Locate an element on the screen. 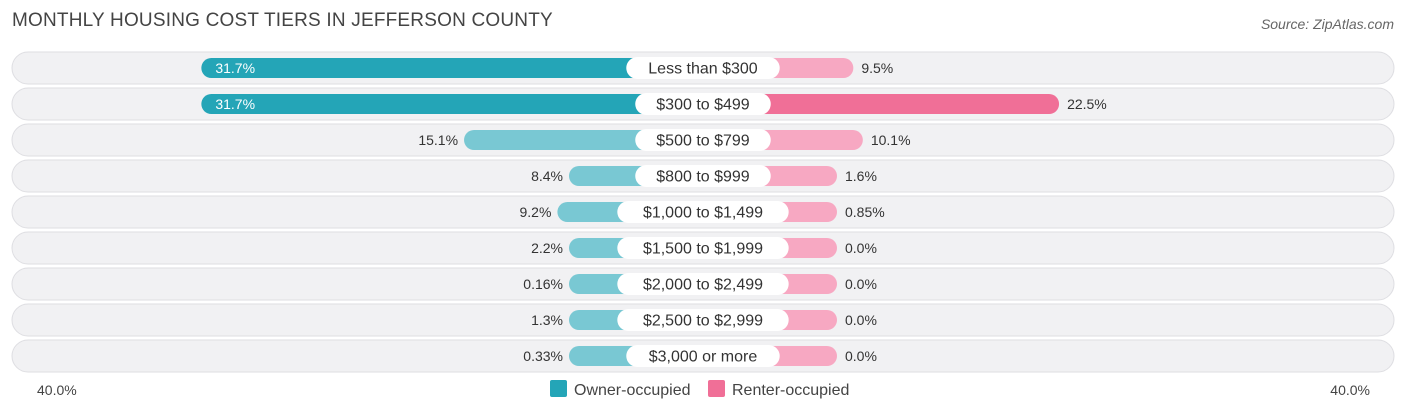  axis-label-right: 40.0% is located at coordinates (1350, 390).